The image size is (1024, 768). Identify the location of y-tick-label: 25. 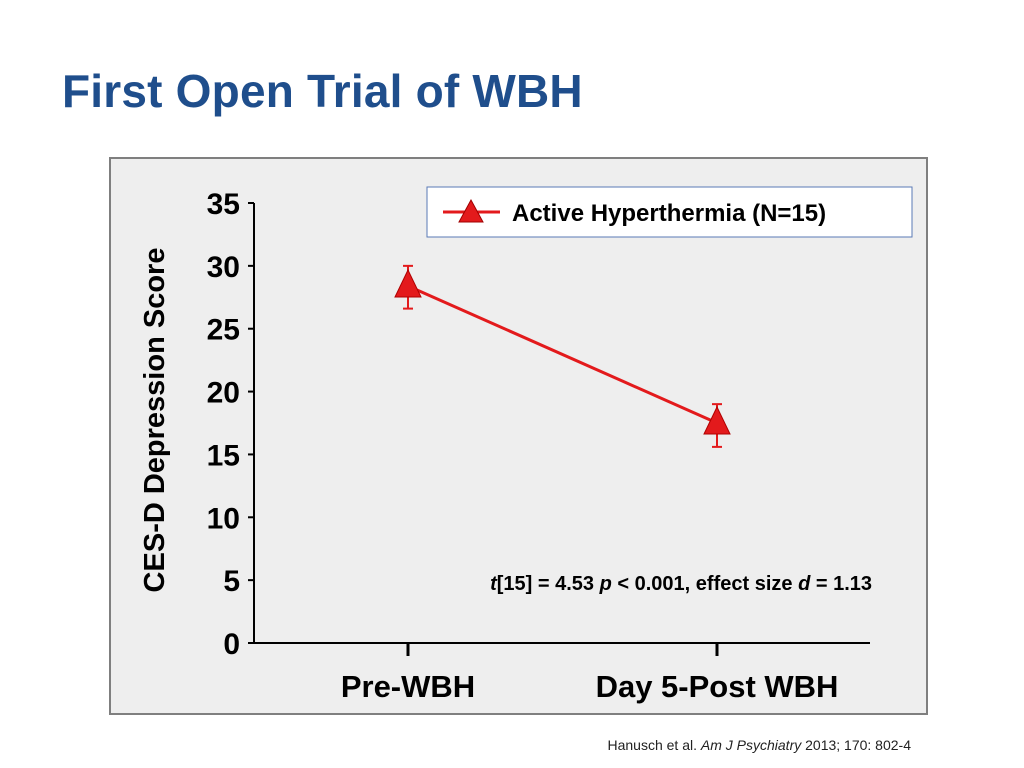
(223, 330).